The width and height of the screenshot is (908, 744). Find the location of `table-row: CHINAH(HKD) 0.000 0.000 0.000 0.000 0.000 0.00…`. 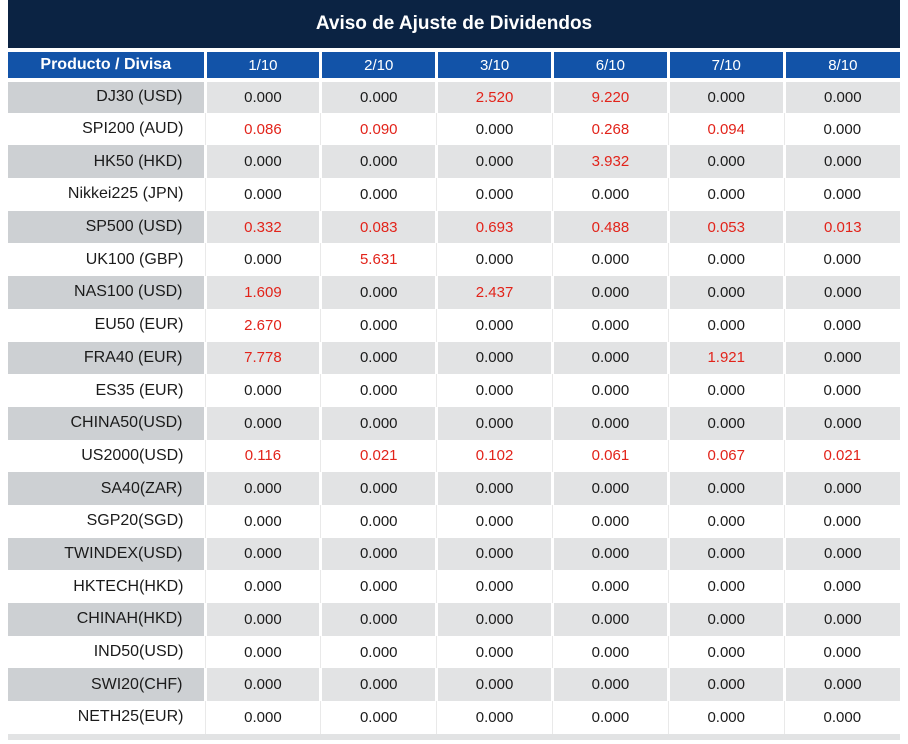

table-row: CHINAH(HKD) 0.000 0.000 0.000 0.000 0.000 0.00… is located at coordinates (454, 619).